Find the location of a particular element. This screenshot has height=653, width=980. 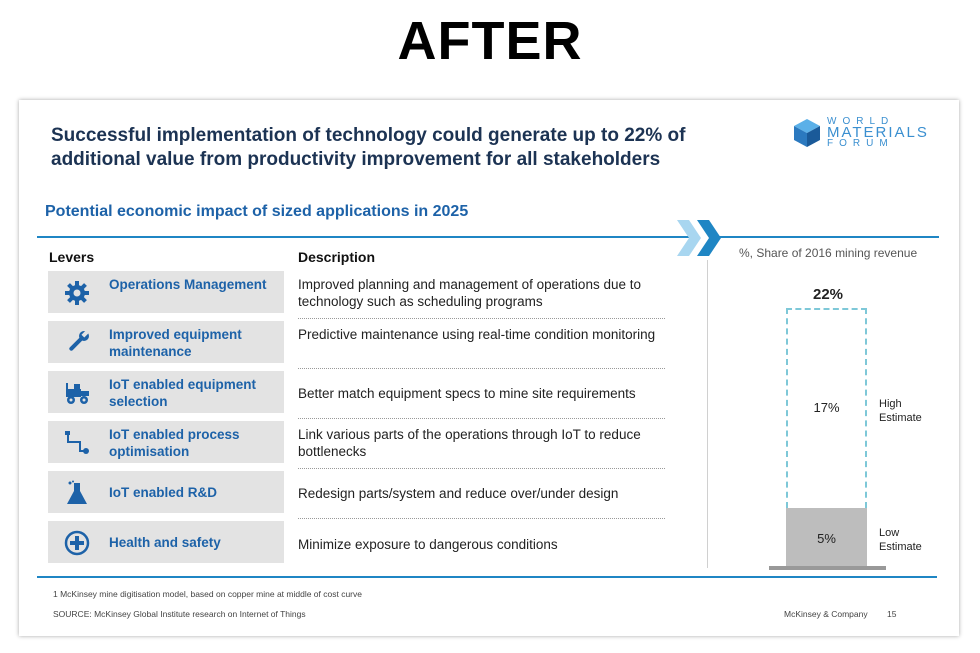

lever-label: IoT enabled equipment selection is located at coordinates (183, 393).